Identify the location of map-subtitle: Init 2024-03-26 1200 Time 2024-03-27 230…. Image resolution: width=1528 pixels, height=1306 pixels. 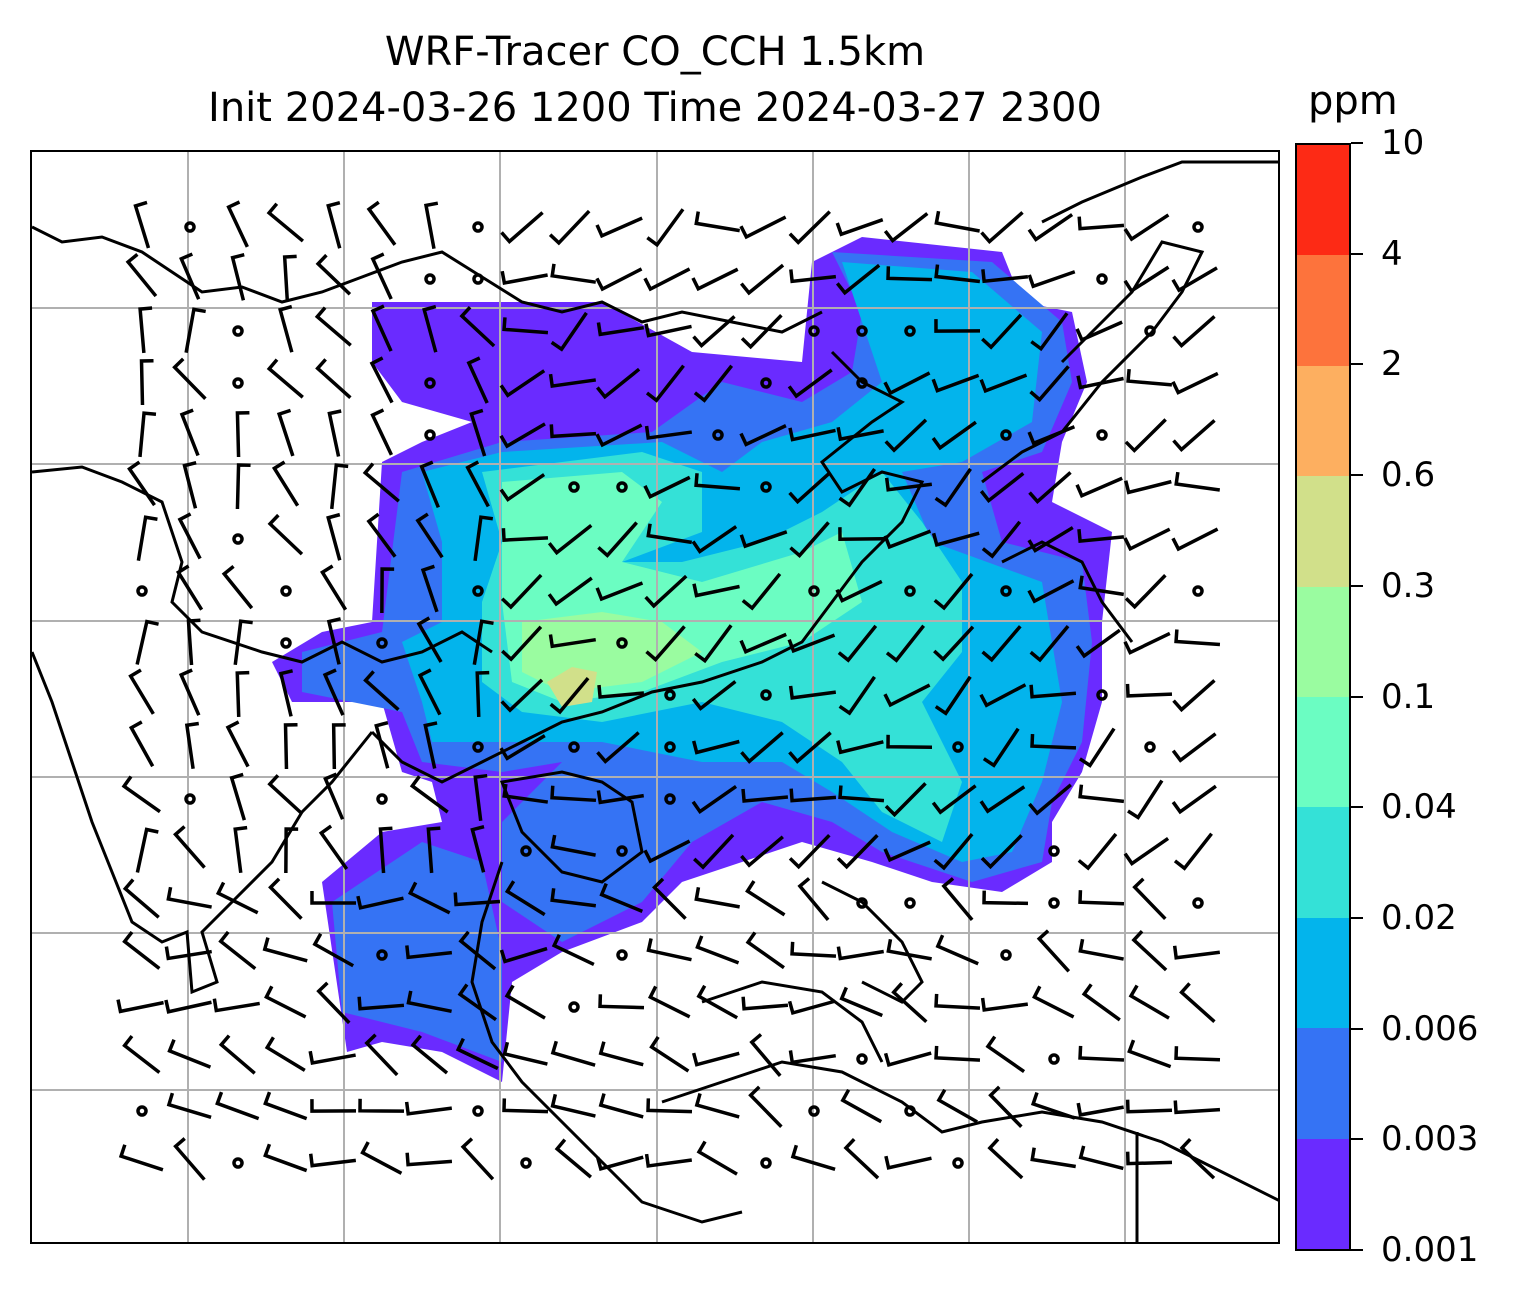
(655, 108).